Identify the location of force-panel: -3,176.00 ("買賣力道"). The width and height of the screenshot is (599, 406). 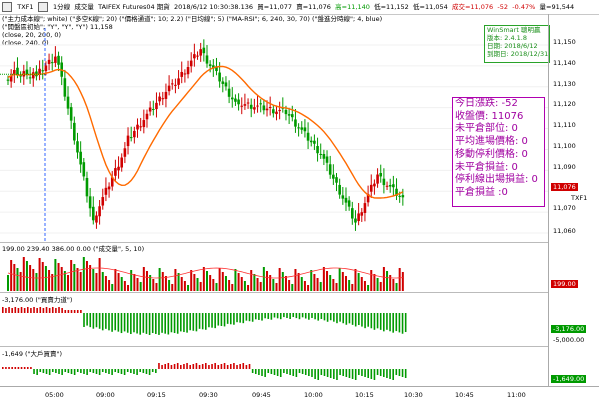
(274, 319).